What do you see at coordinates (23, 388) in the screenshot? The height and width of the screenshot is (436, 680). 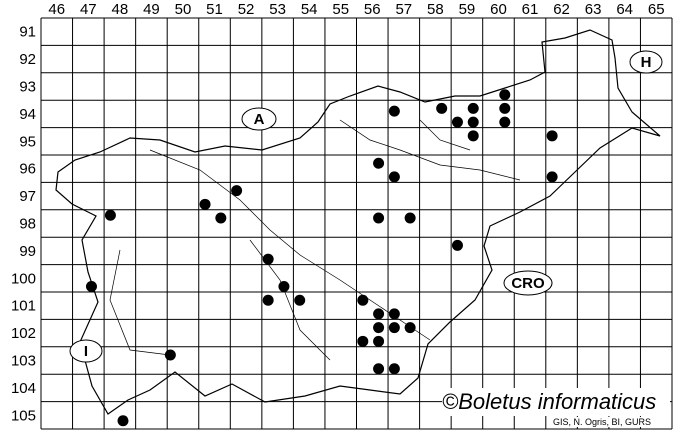 I see `row-label: 104` at bounding box center [23, 388].